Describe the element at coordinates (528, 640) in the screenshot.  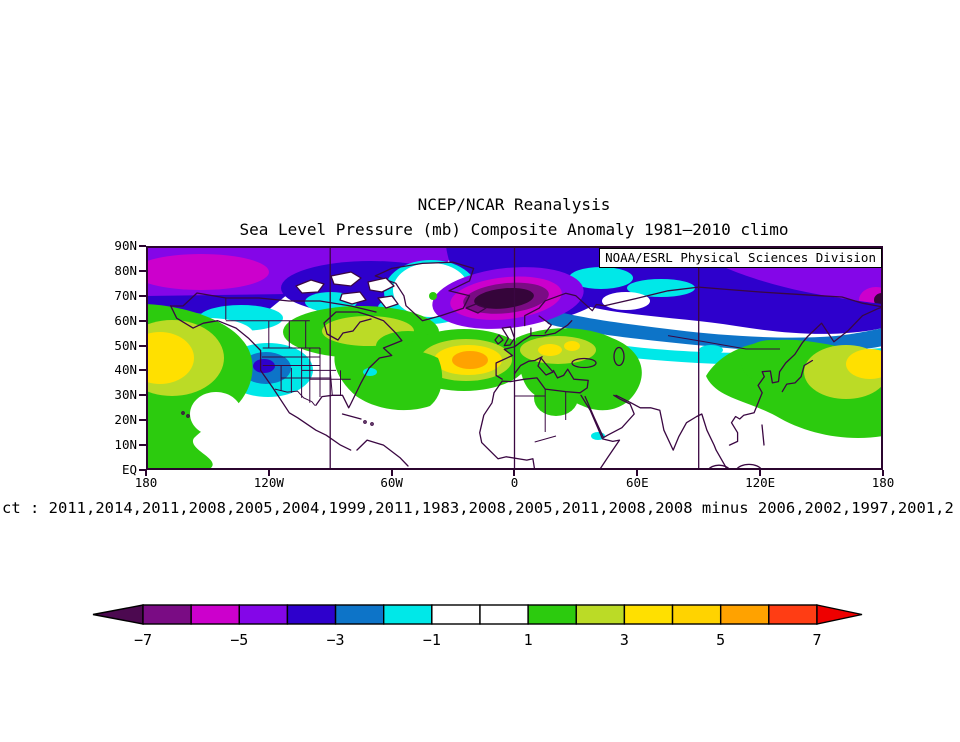
I see `colorbar-tick-label: 1` at that location.